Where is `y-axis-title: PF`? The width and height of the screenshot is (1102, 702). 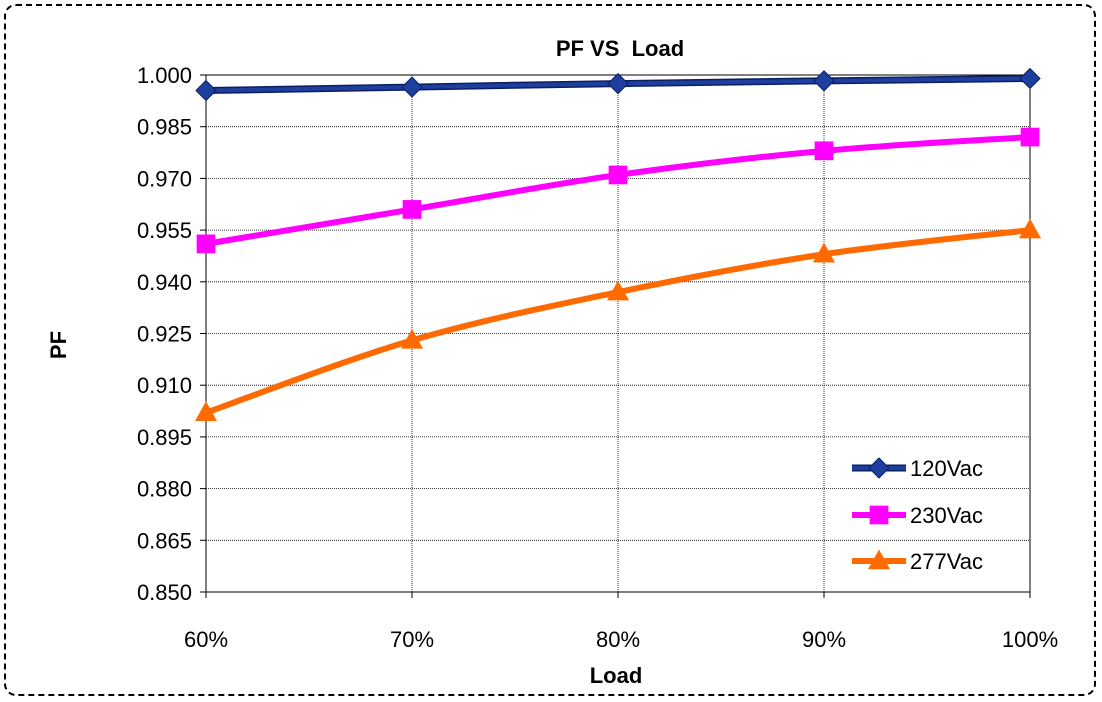 y-axis-title: PF is located at coordinates (58, 345).